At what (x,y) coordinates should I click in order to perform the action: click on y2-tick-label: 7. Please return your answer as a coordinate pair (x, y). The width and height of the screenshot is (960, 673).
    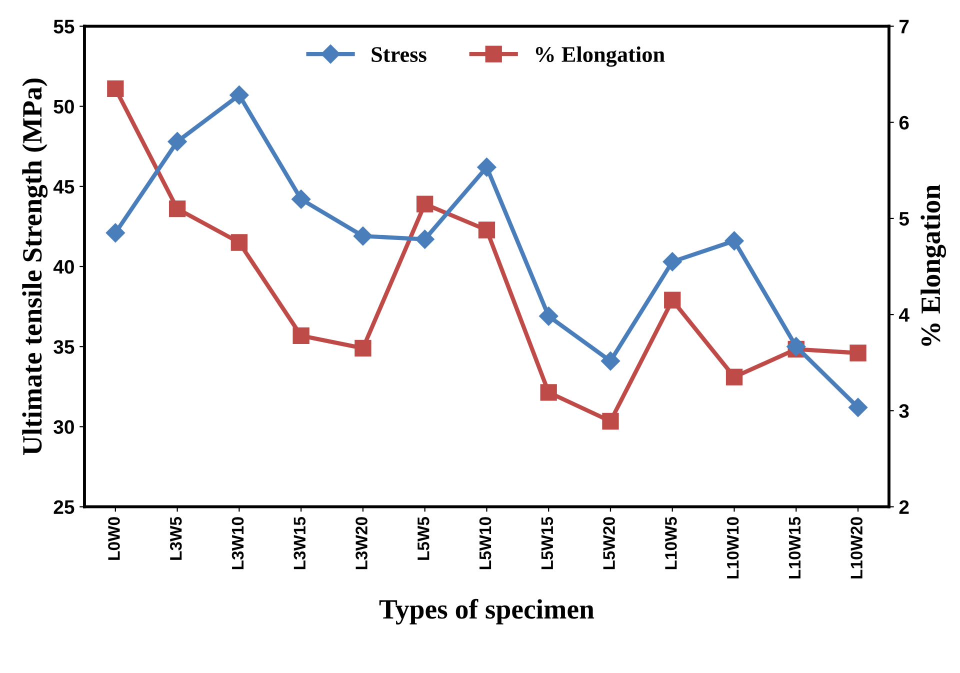
    Looking at the image, I should click on (904, 27).